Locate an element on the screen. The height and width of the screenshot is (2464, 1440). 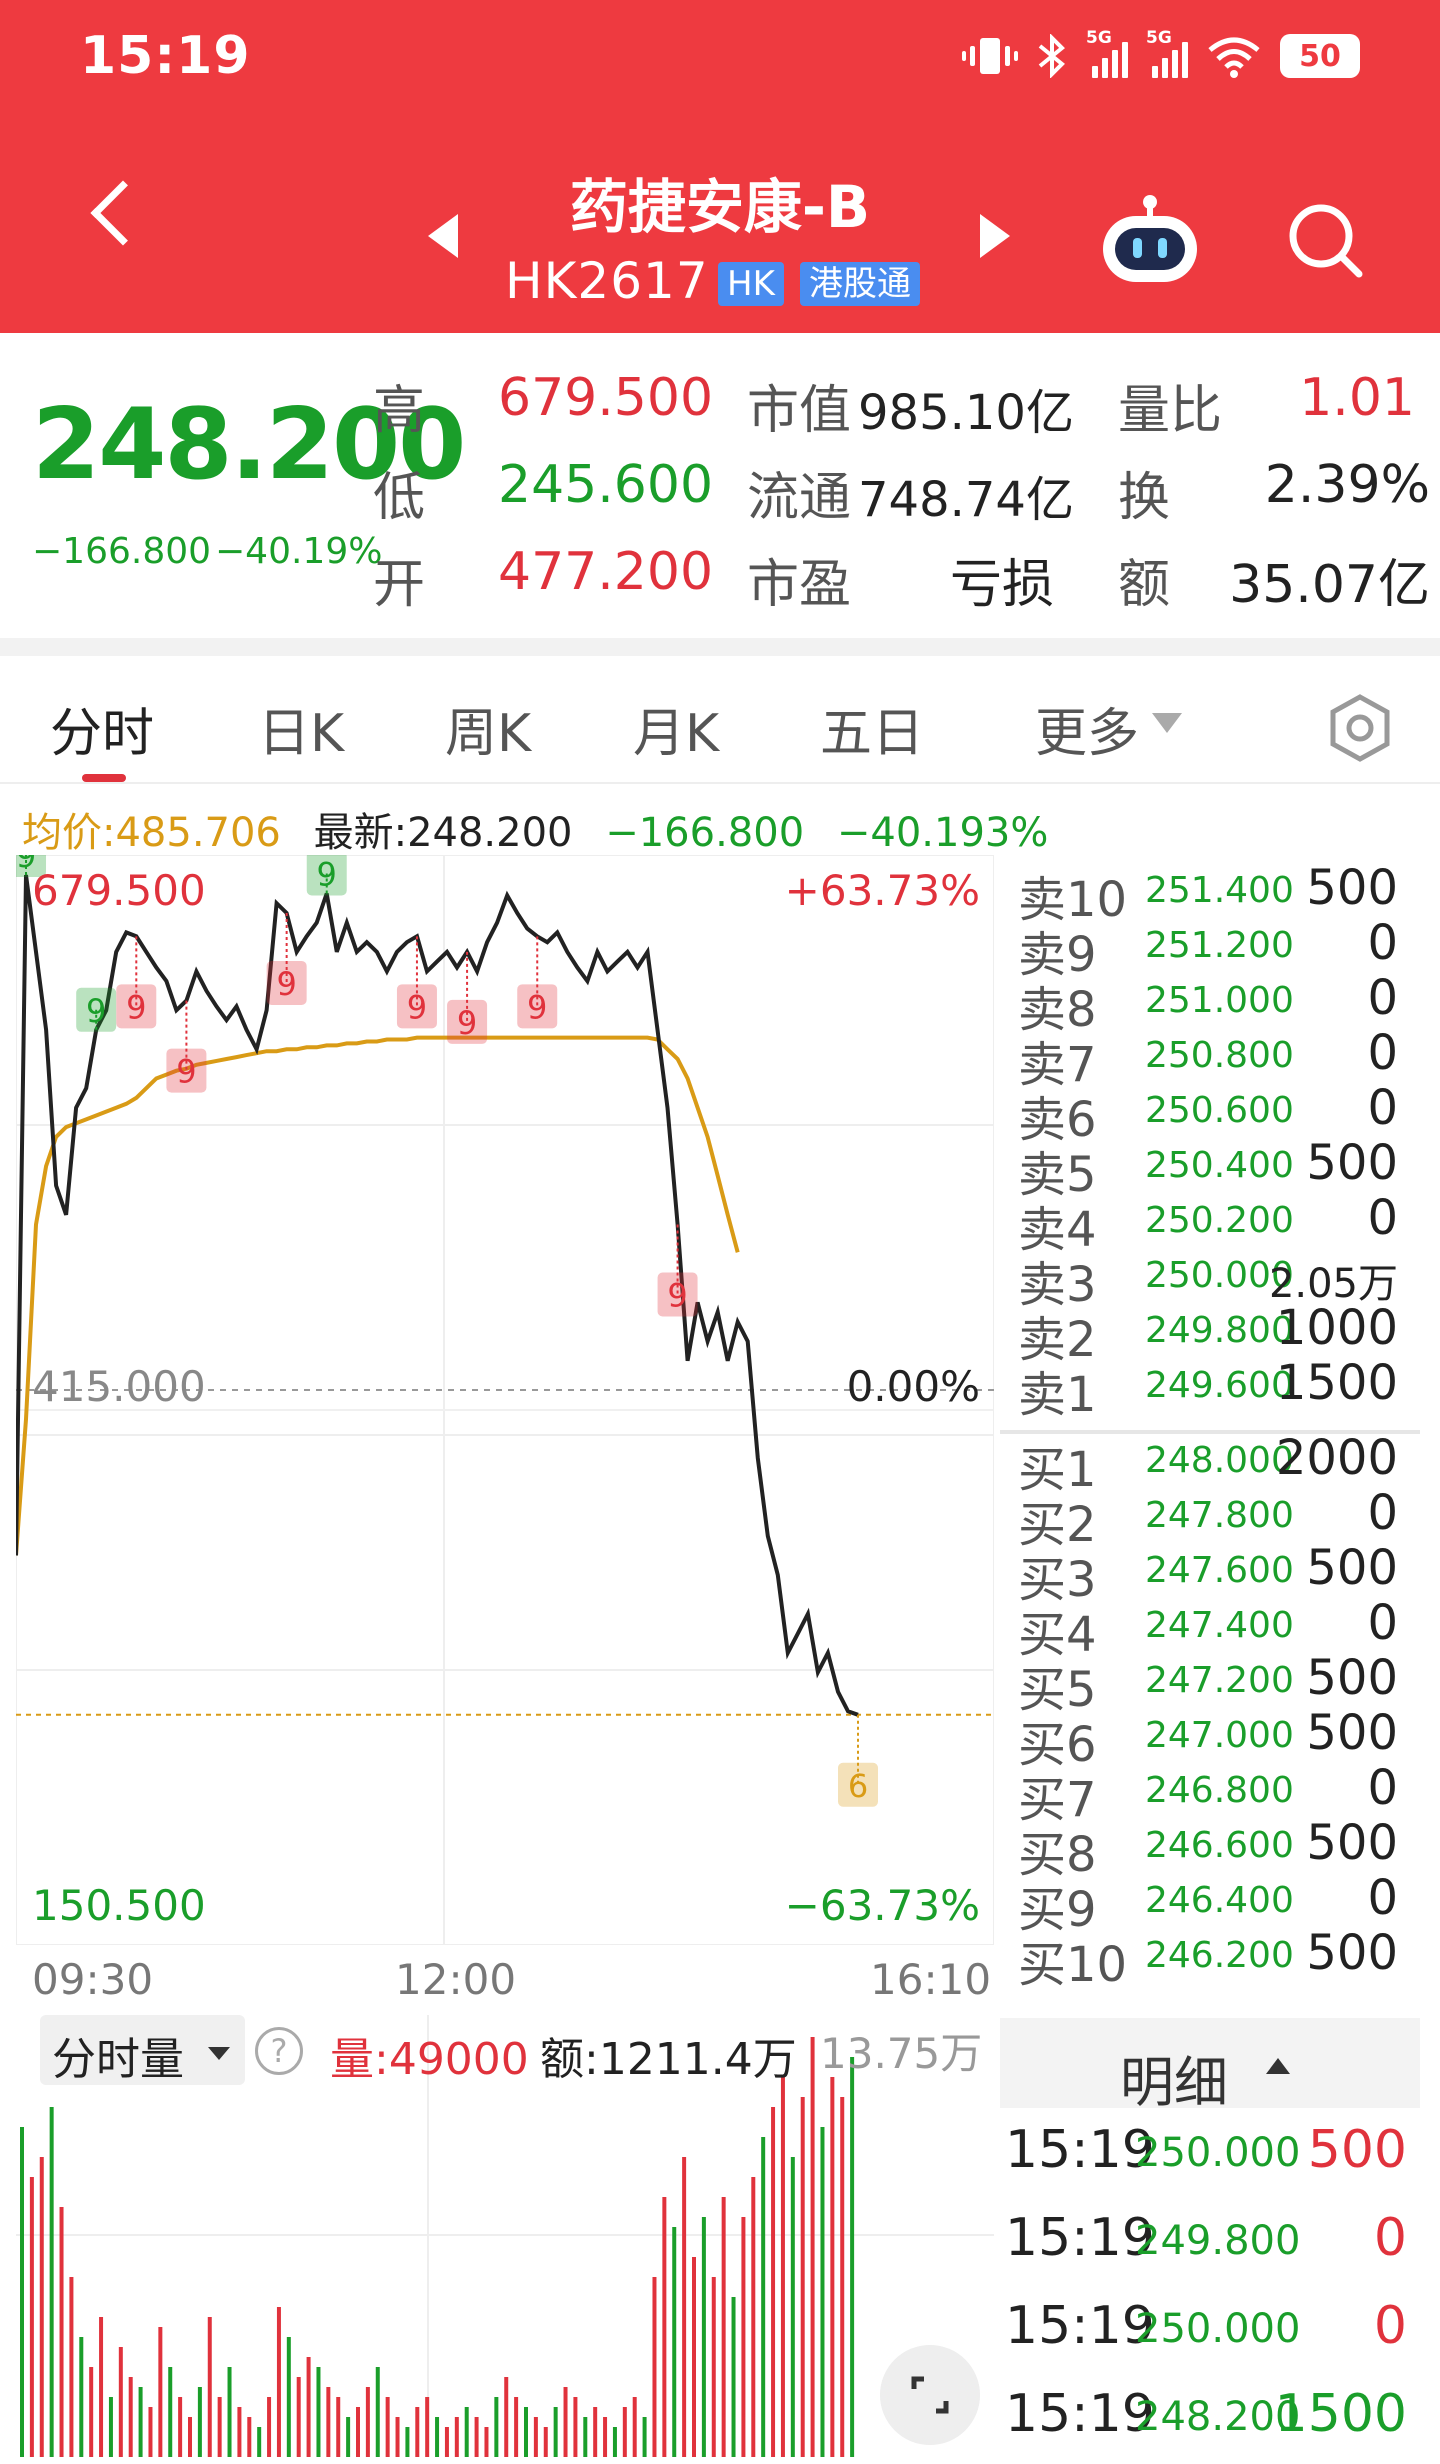
bid-row: 买6 247.000 500 is located at coordinates (1210, 1739).